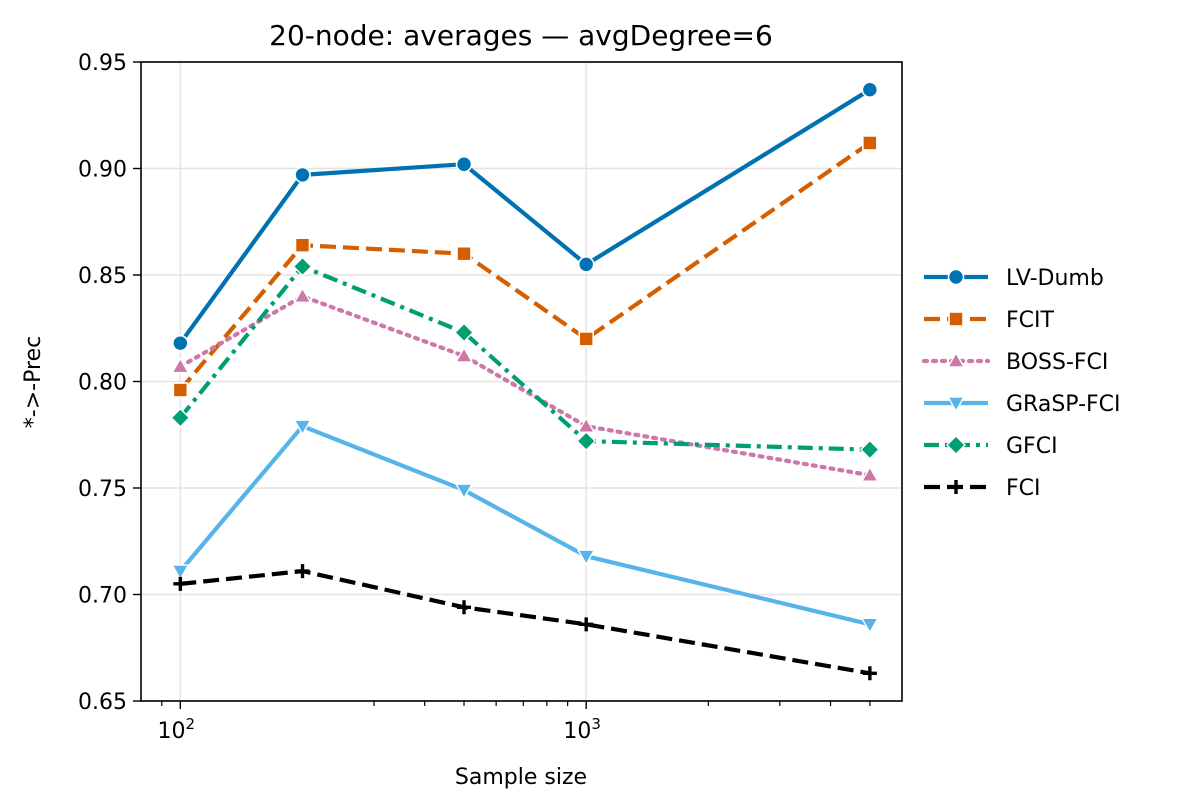 This screenshot has width=1180, height=810. I want to click on legend-item-fci: FCI, so click(982, 488).